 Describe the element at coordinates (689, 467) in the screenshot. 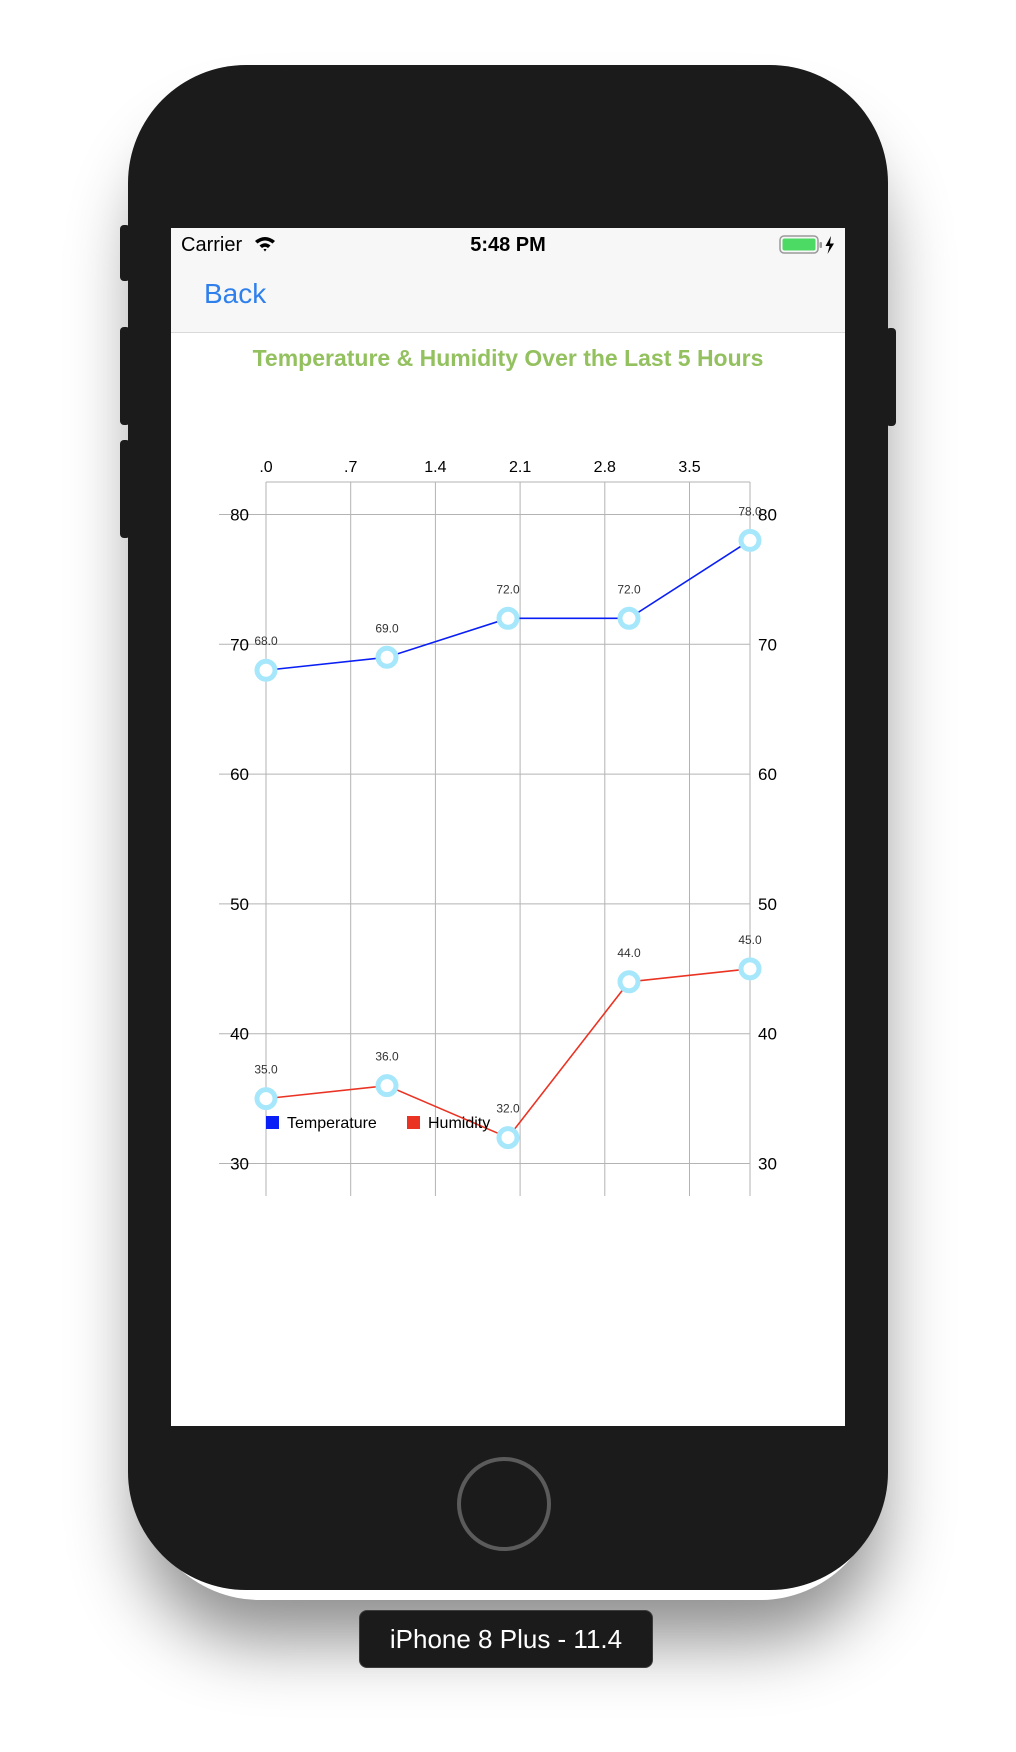

I see `top-axis-tick-label: 3.5` at that location.